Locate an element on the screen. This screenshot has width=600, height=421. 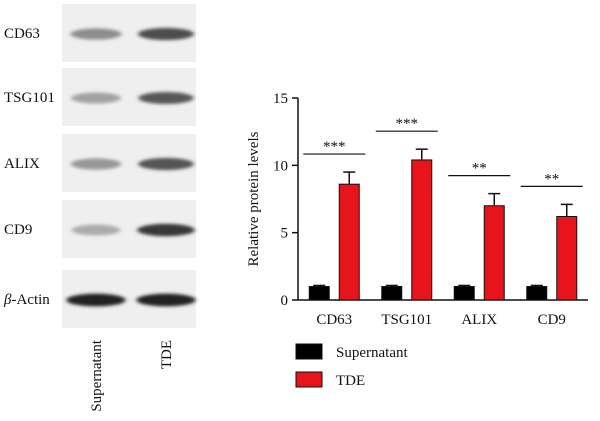
legend-item: TDE is located at coordinates (330, 380).